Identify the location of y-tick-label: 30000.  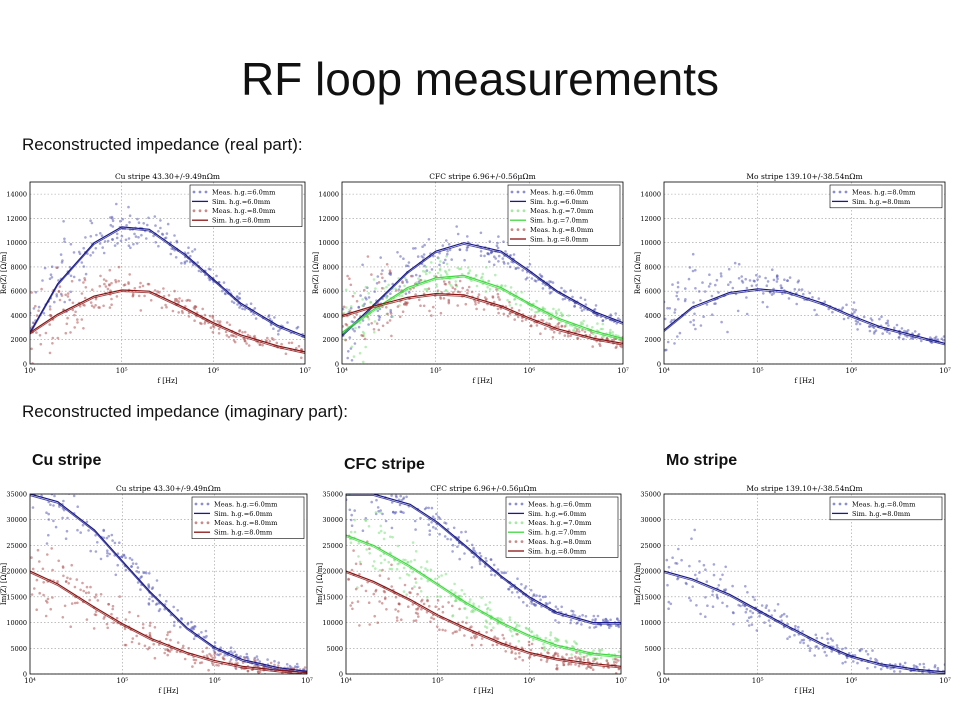
(16, 520).